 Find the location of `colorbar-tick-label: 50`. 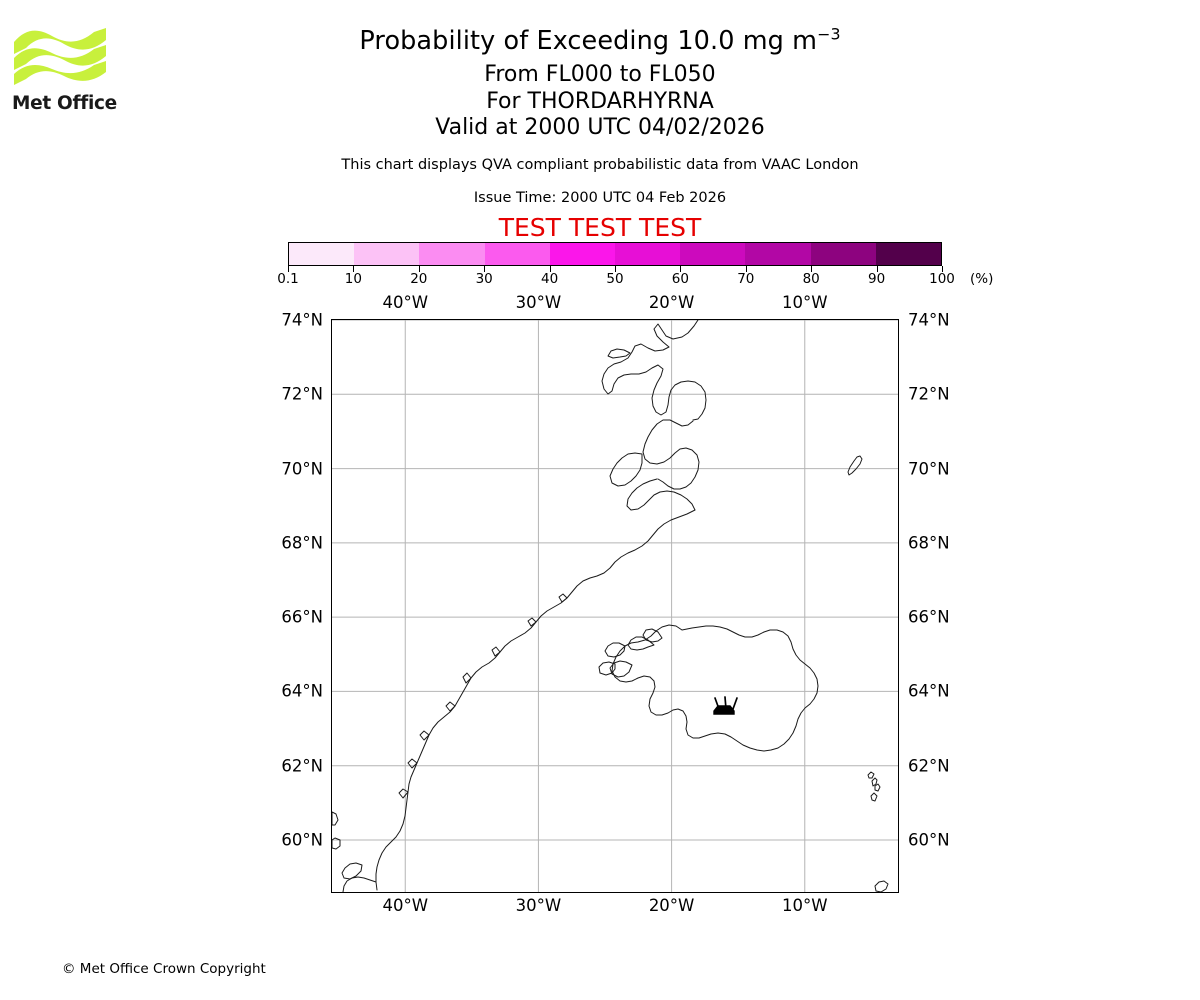

colorbar-tick-label: 50 is located at coordinates (615, 279).